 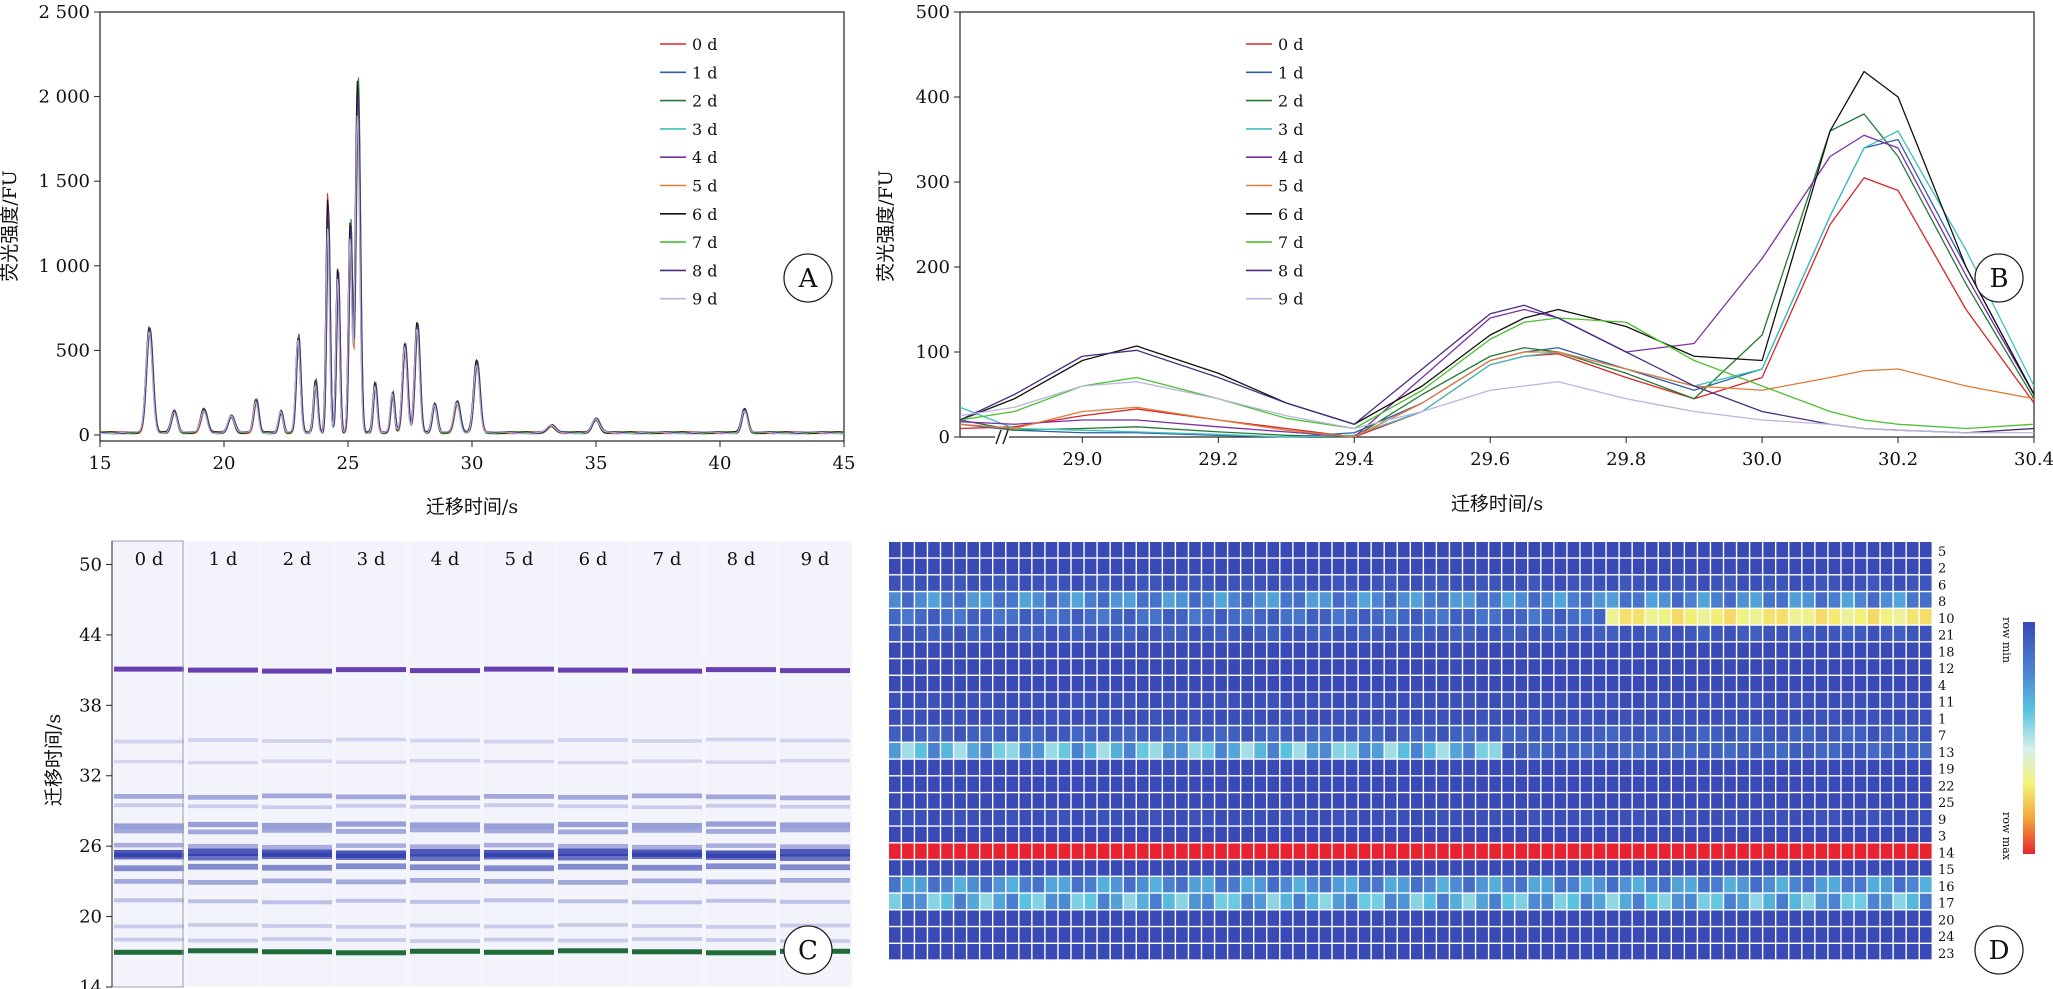 What do you see at coordinates (1999, 951) in the screenshot?
I see `panel-d-letter: D` at bounding box center [1999, 951].